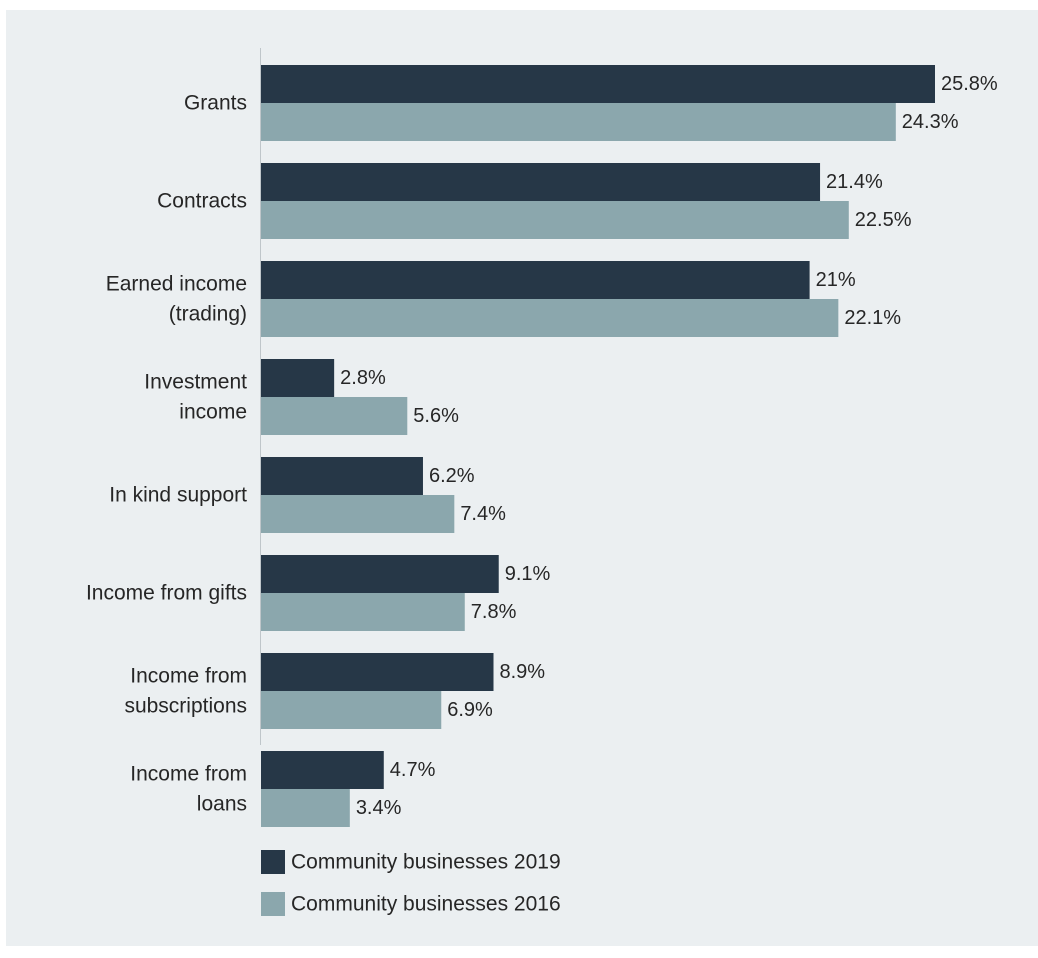  What do you see at coordinates (176, 284) in the screenshot?
I see `category-label-2-line-0: Earned income` at bounding box center [176, 284].